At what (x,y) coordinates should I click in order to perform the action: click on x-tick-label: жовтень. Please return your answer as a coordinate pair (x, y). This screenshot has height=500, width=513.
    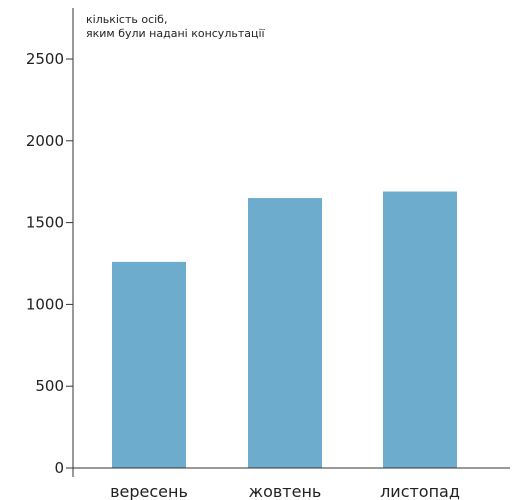
    Looking at the image, I should click on (285, 491).